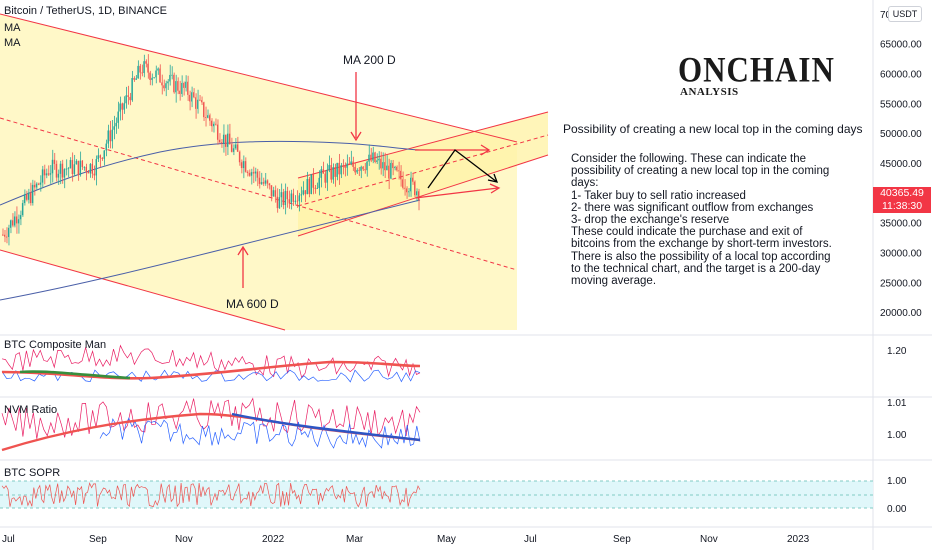 Image resolution: width=932 pixels, height=550 pixels. I want to click on indicator-ma-2: MA, so click(12, 43).